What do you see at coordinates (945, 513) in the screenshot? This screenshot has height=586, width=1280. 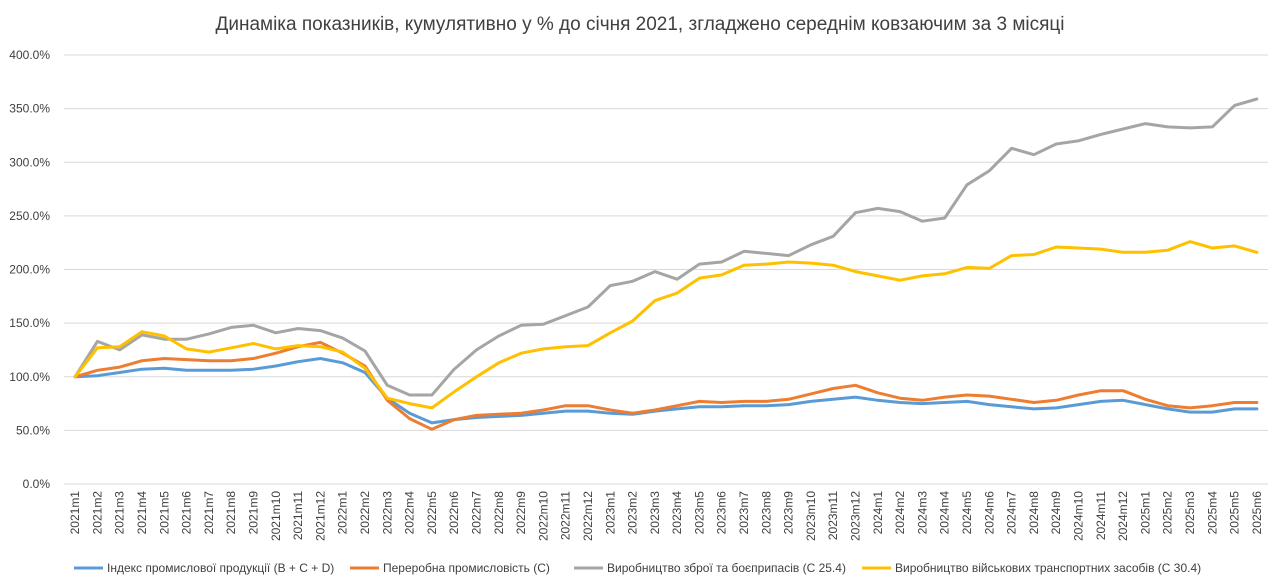 I see `x-tick-label: 2024m4` at bounding box center [945, 513].